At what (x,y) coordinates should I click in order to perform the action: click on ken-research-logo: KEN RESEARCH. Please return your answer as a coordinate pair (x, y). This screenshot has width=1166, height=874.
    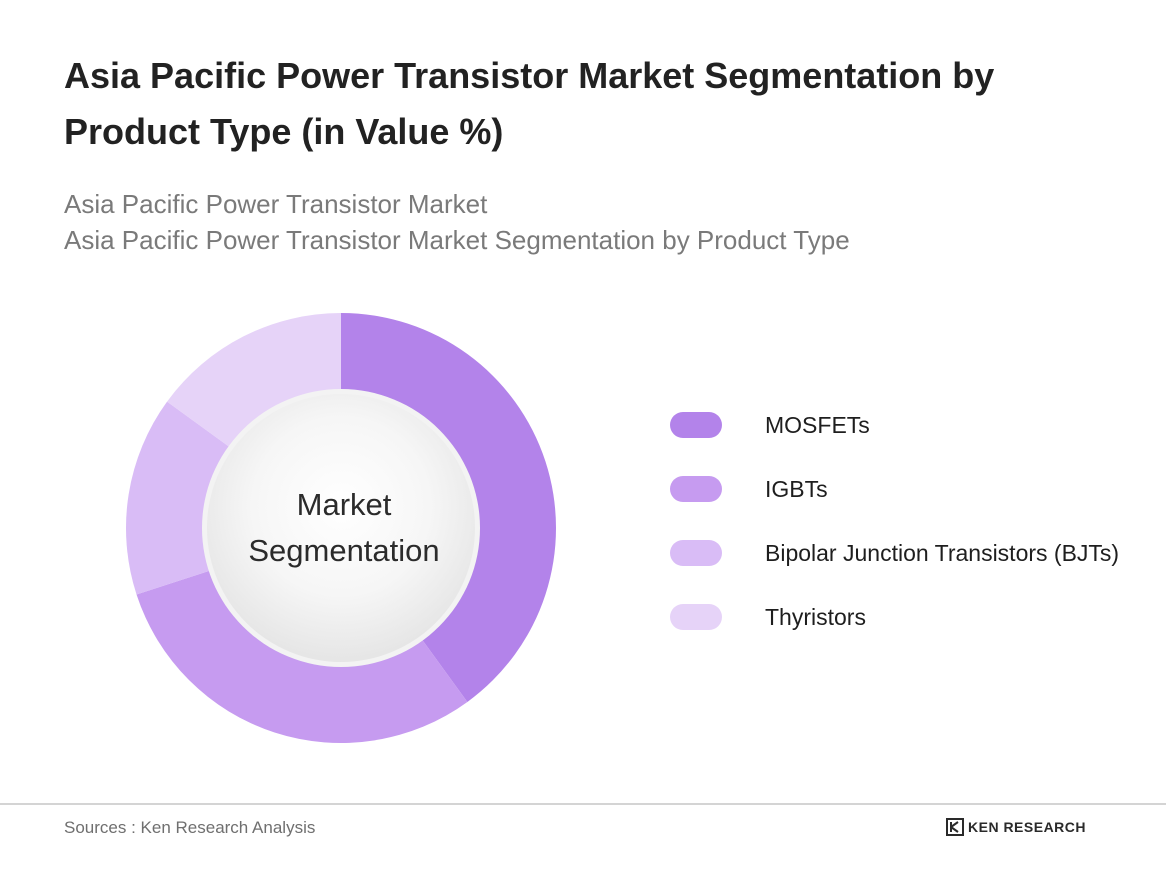
    Looking at the image, I should click on (1016, 827).